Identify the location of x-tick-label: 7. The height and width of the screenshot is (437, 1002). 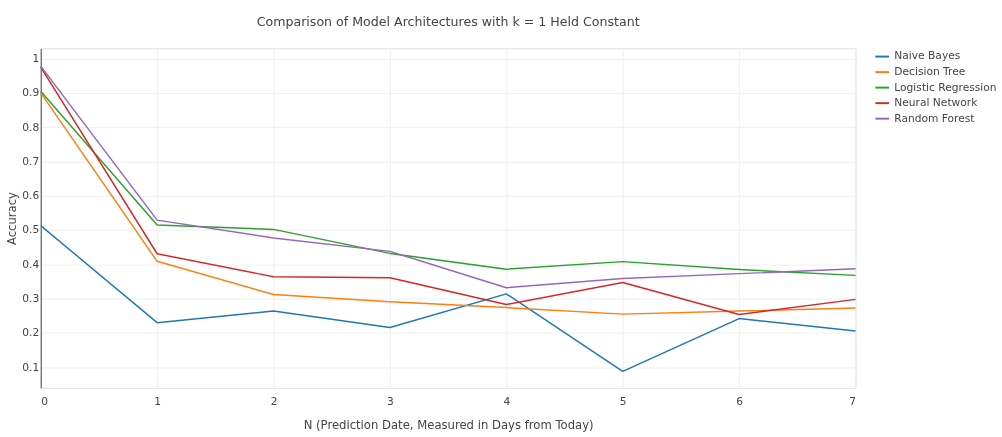
(853, 401).